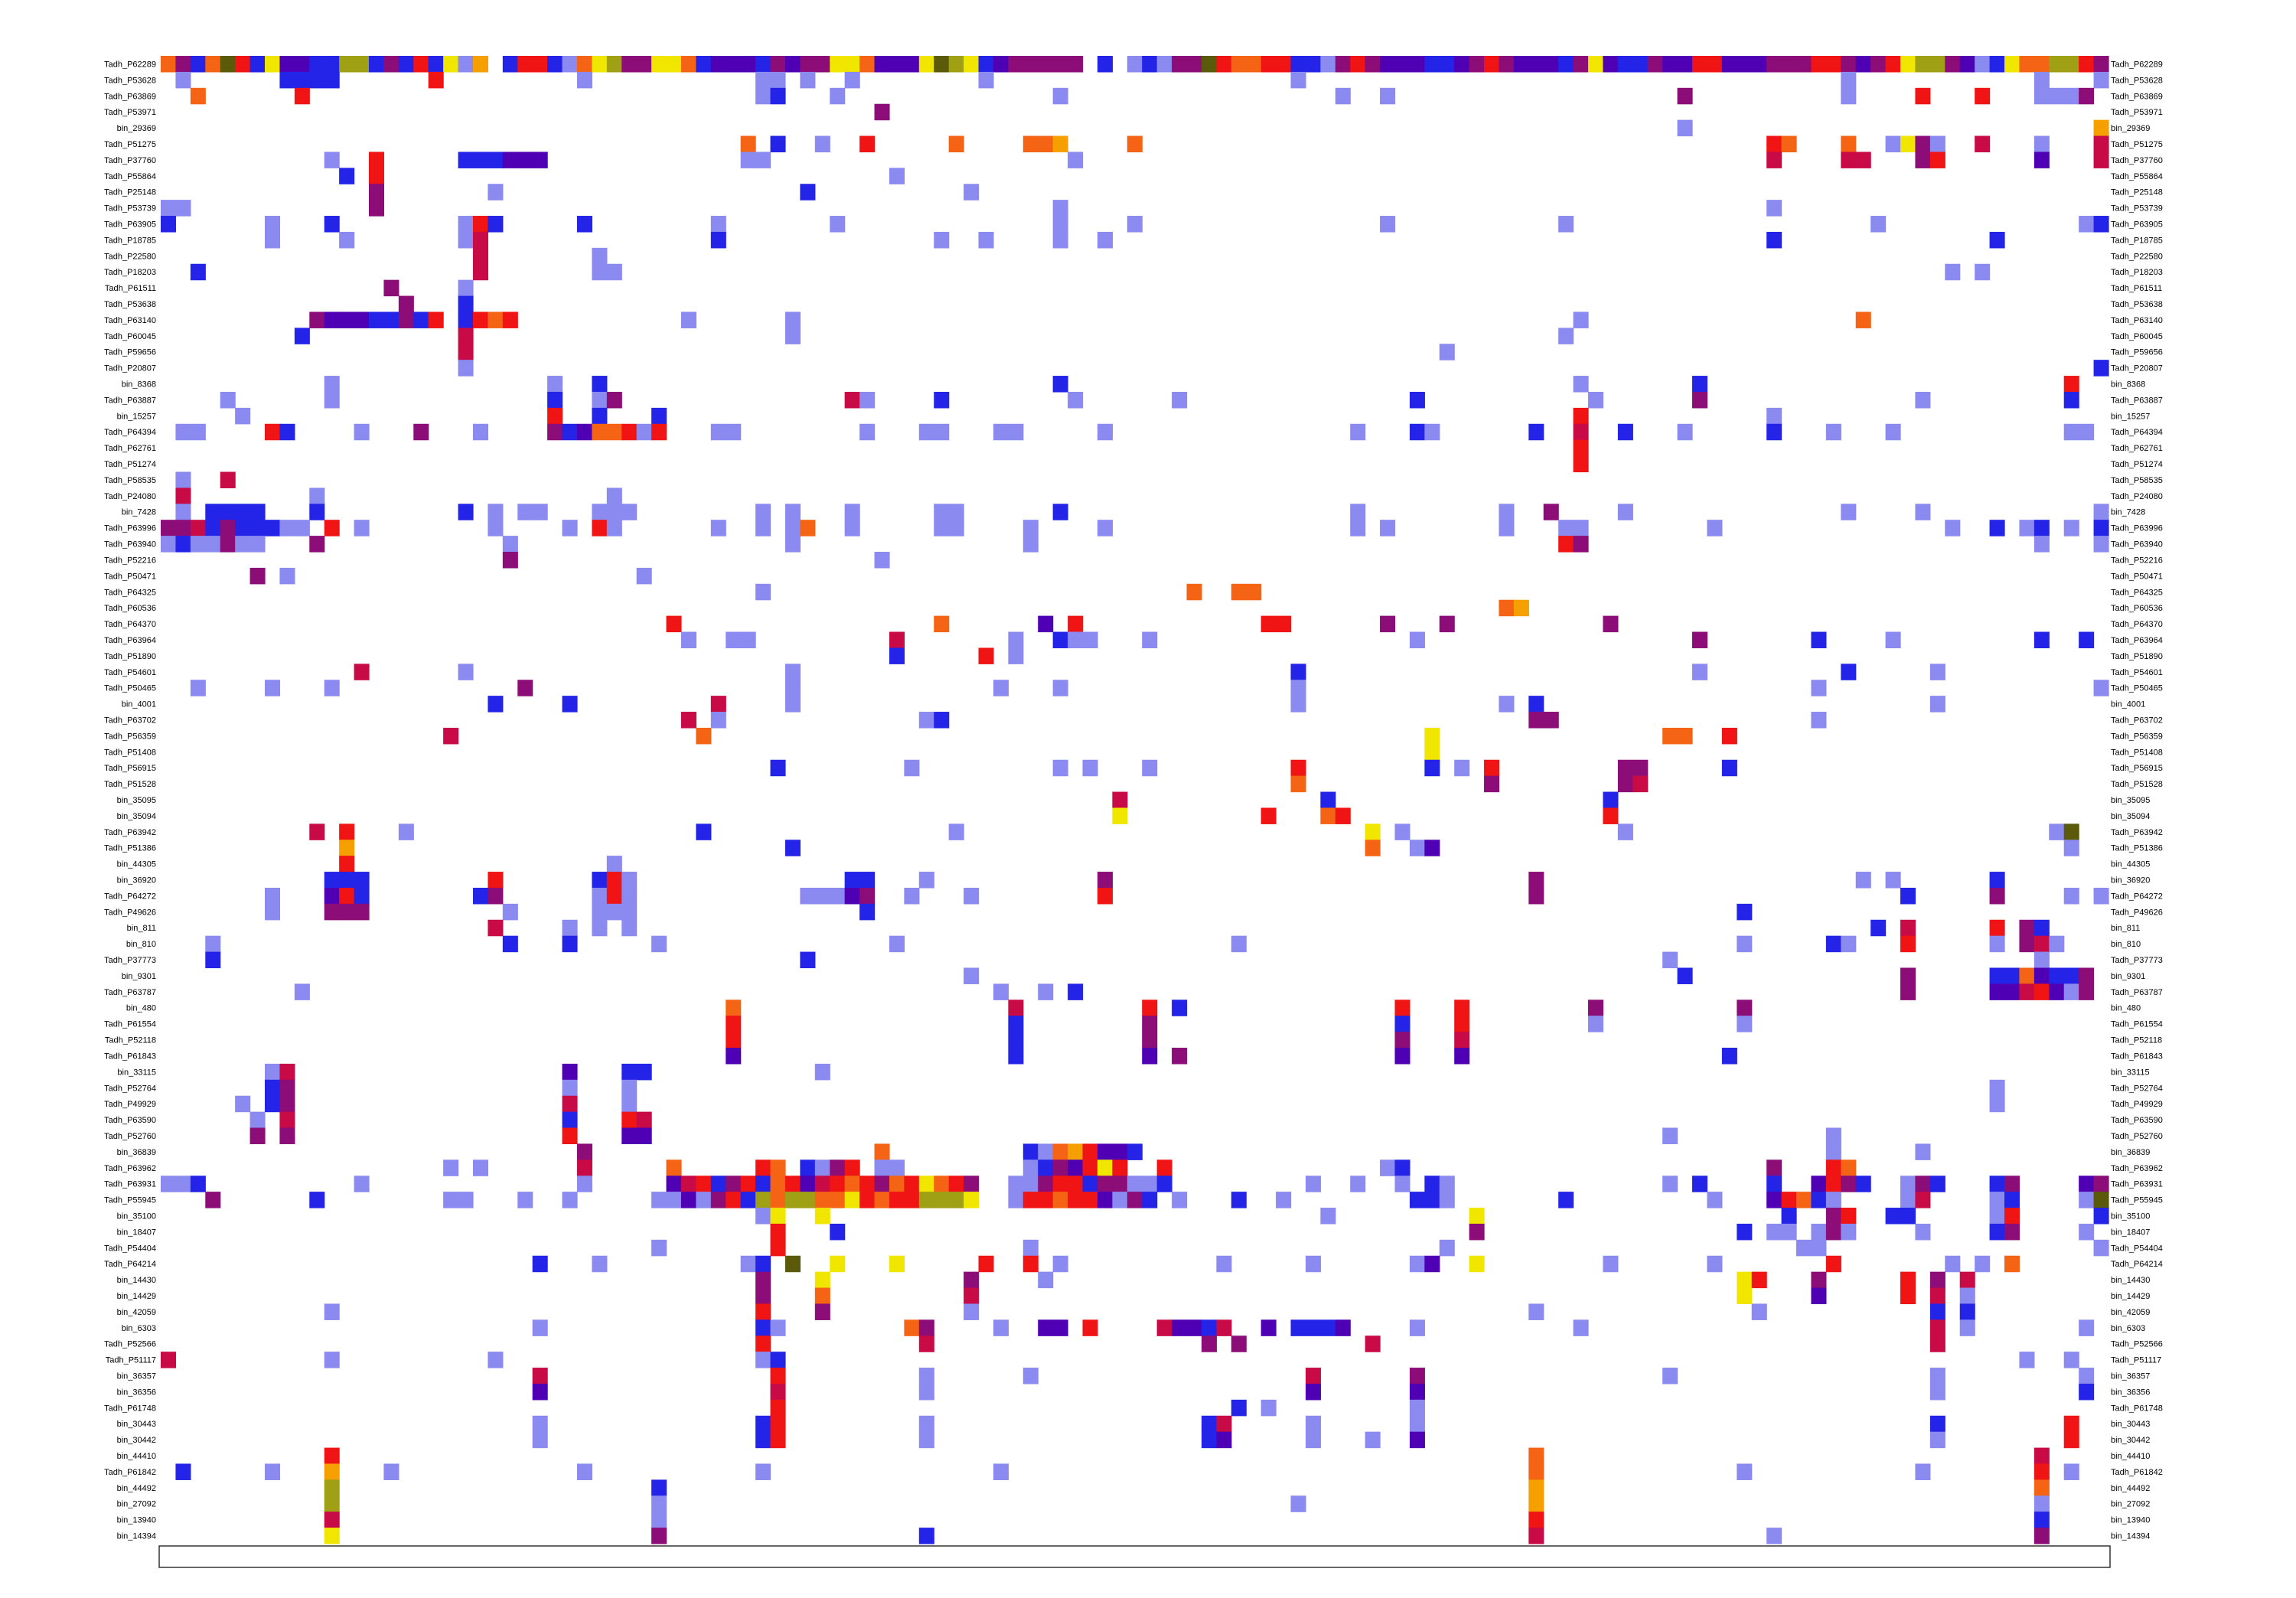 The image size is (2296, 1598). What do you see at coordinates (2137, 1168) in the screenshot?
I see `row-label: Tadh_P63962` at bounding box center [2137, 1168].